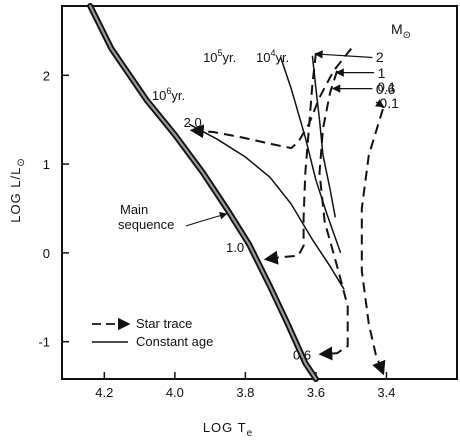 Image resolution: width=460 pixels, height=442 pixels. Describe the element at coordinates (316, 392) in the screenshot. I see `x-tick-label-3: 3.6` at that location.